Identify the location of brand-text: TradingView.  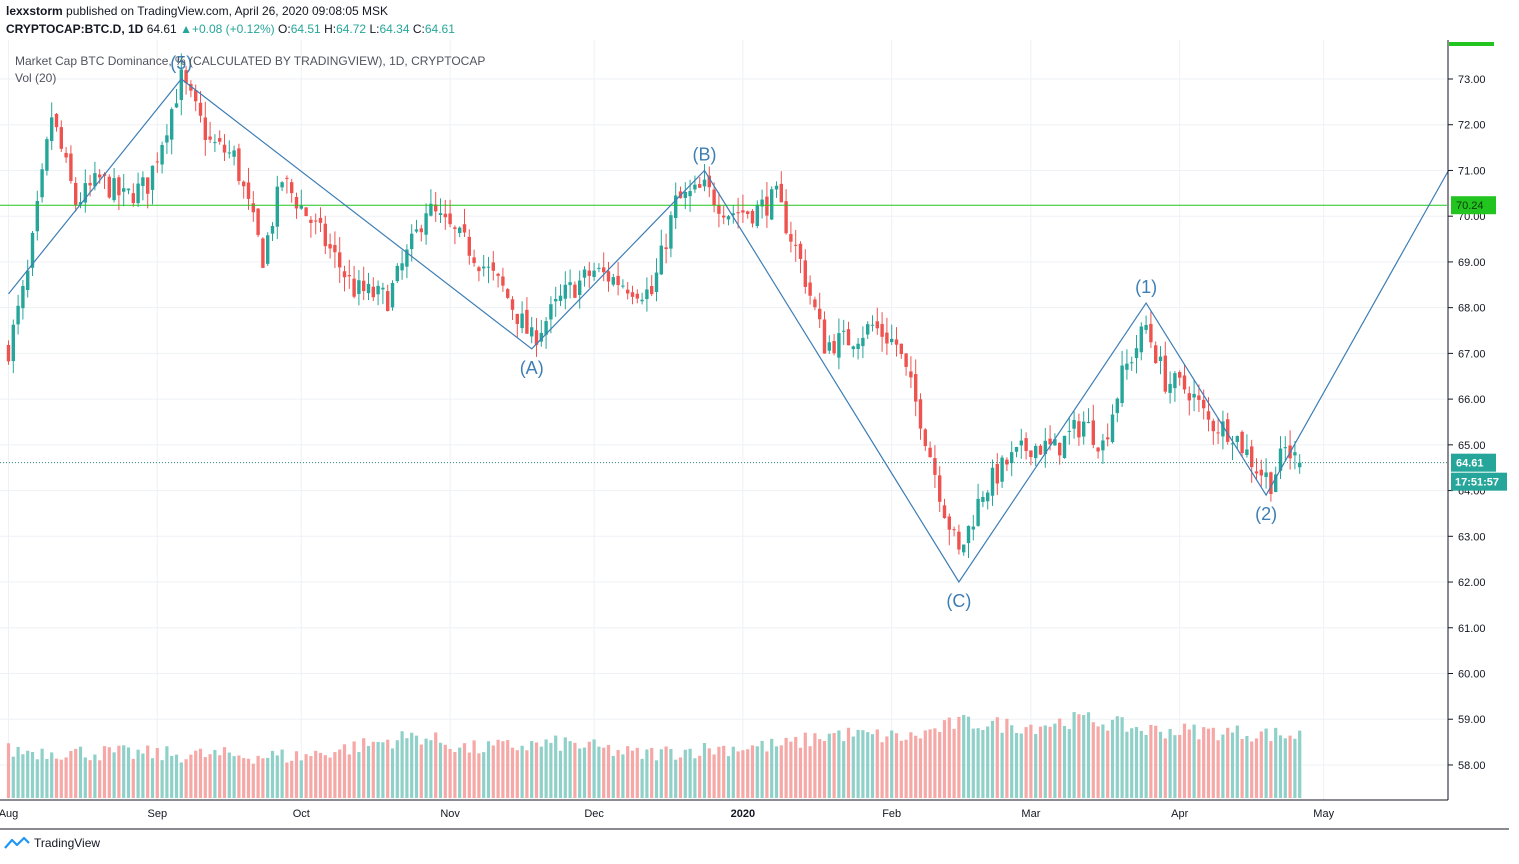
(67, 843).